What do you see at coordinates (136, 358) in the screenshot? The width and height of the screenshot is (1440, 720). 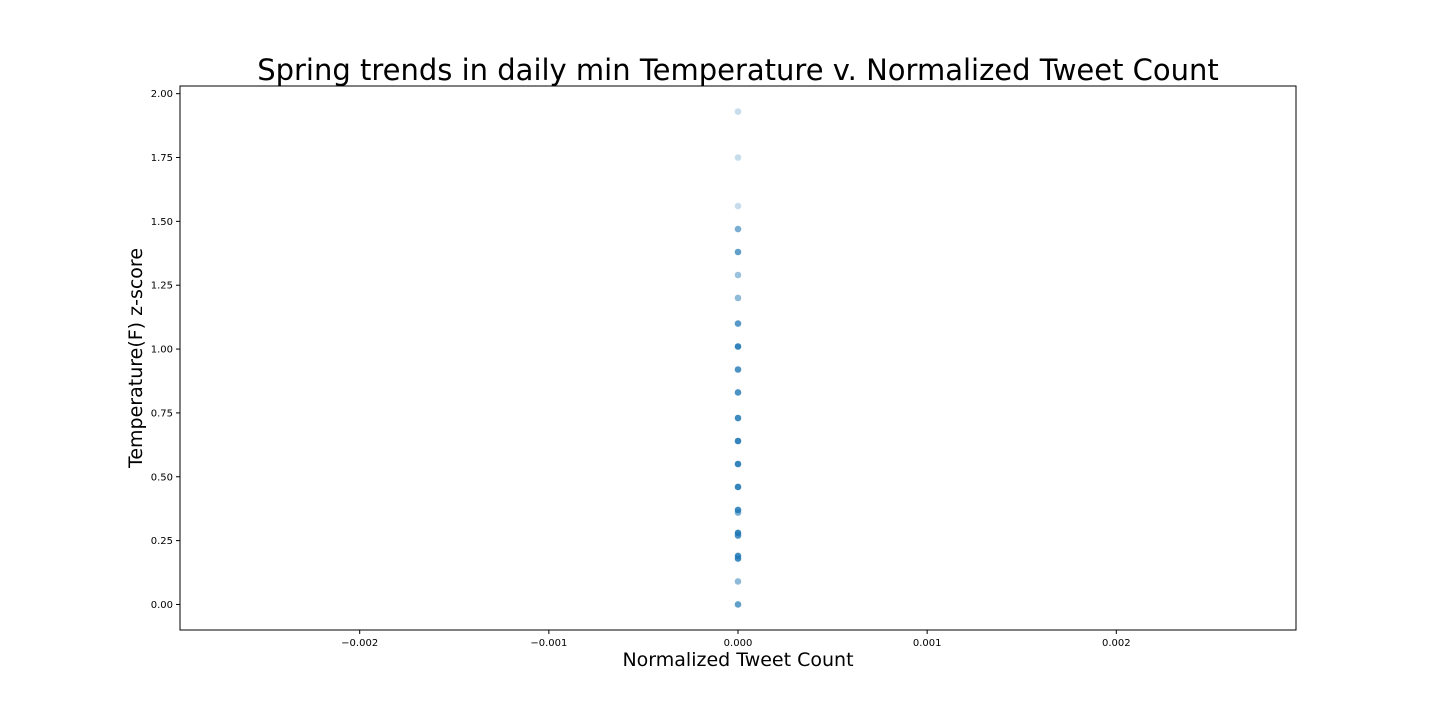 I see `y-axis-label: Temperature(F) z-score` at bounding box center [136, 358].